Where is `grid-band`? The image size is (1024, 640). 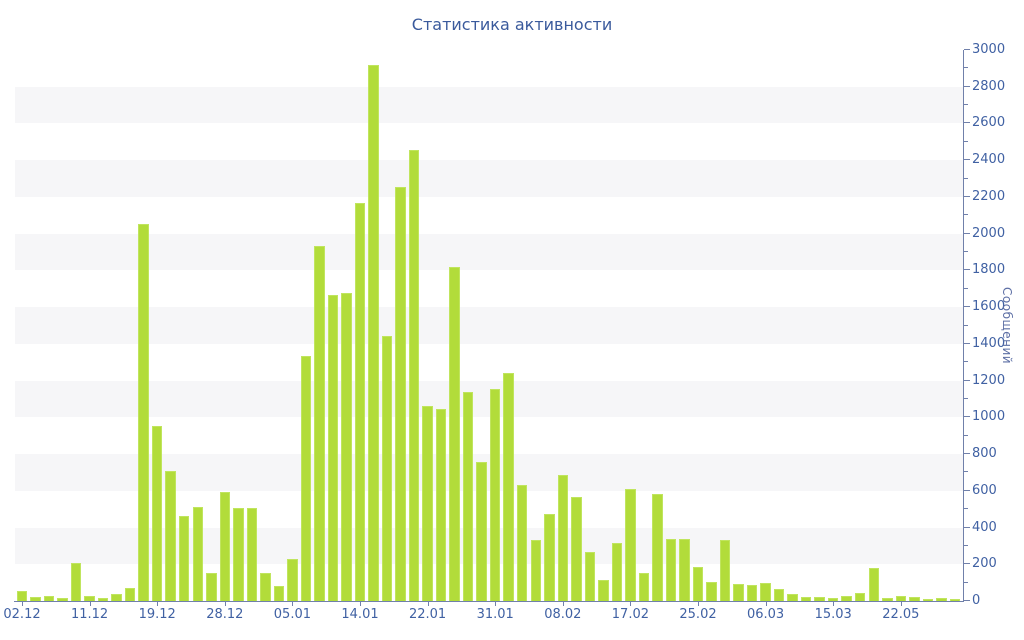 grid-band is located at coordinates (489, 105).